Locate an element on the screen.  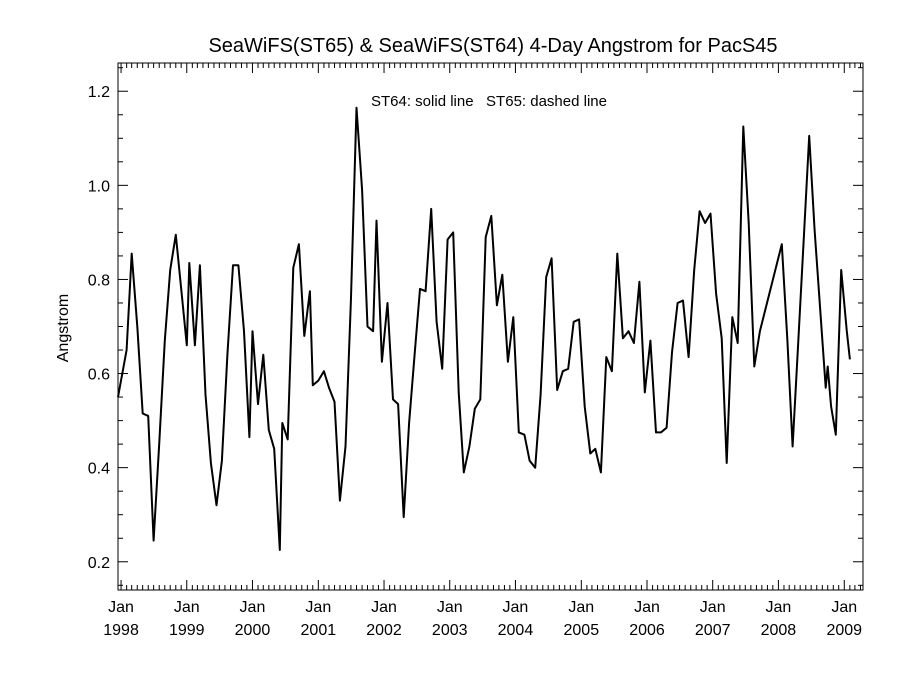
y-tick-label: 0.6 is located at coordinates (99, 375).